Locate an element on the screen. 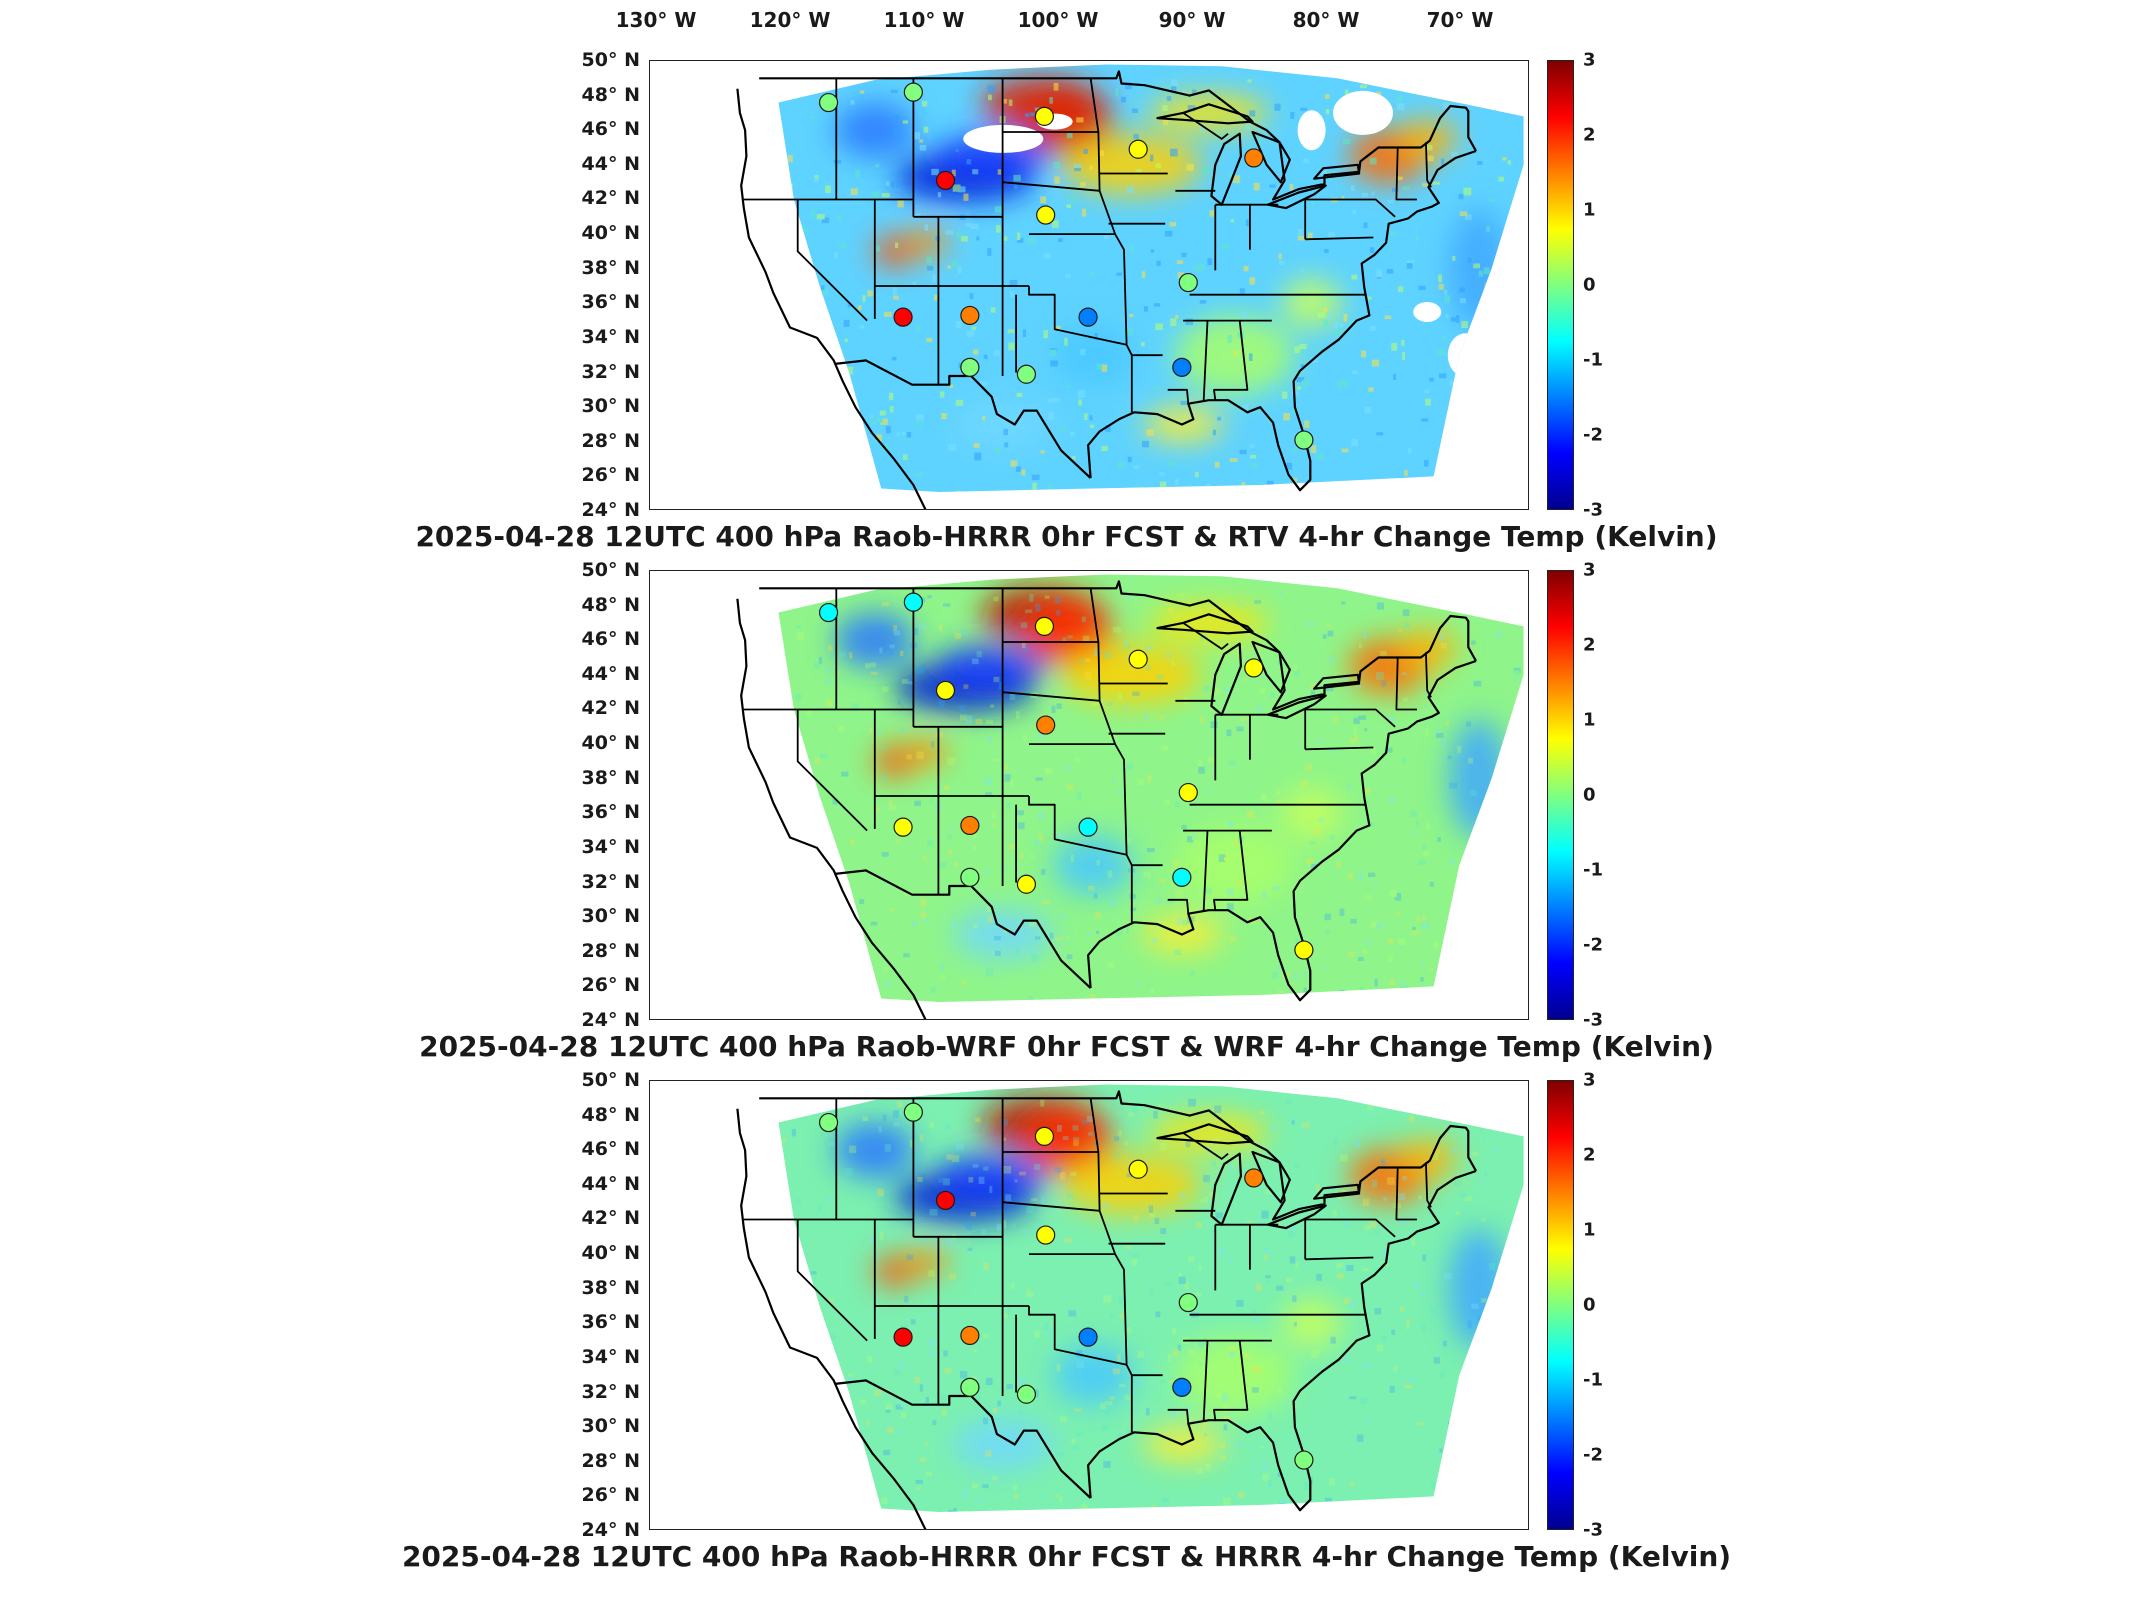  state-border is located at coordinates (1231, 870).